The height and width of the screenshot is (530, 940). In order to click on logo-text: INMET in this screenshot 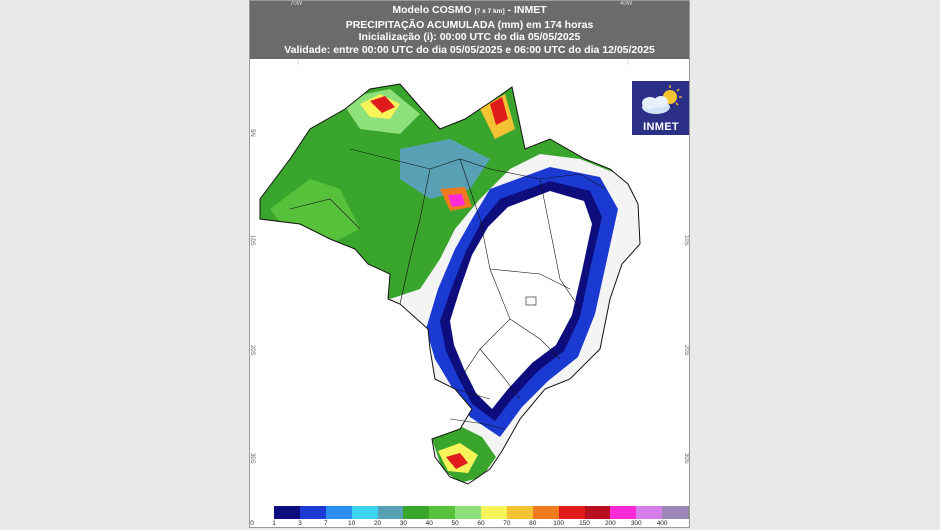, I will do `click(661, 127)`.